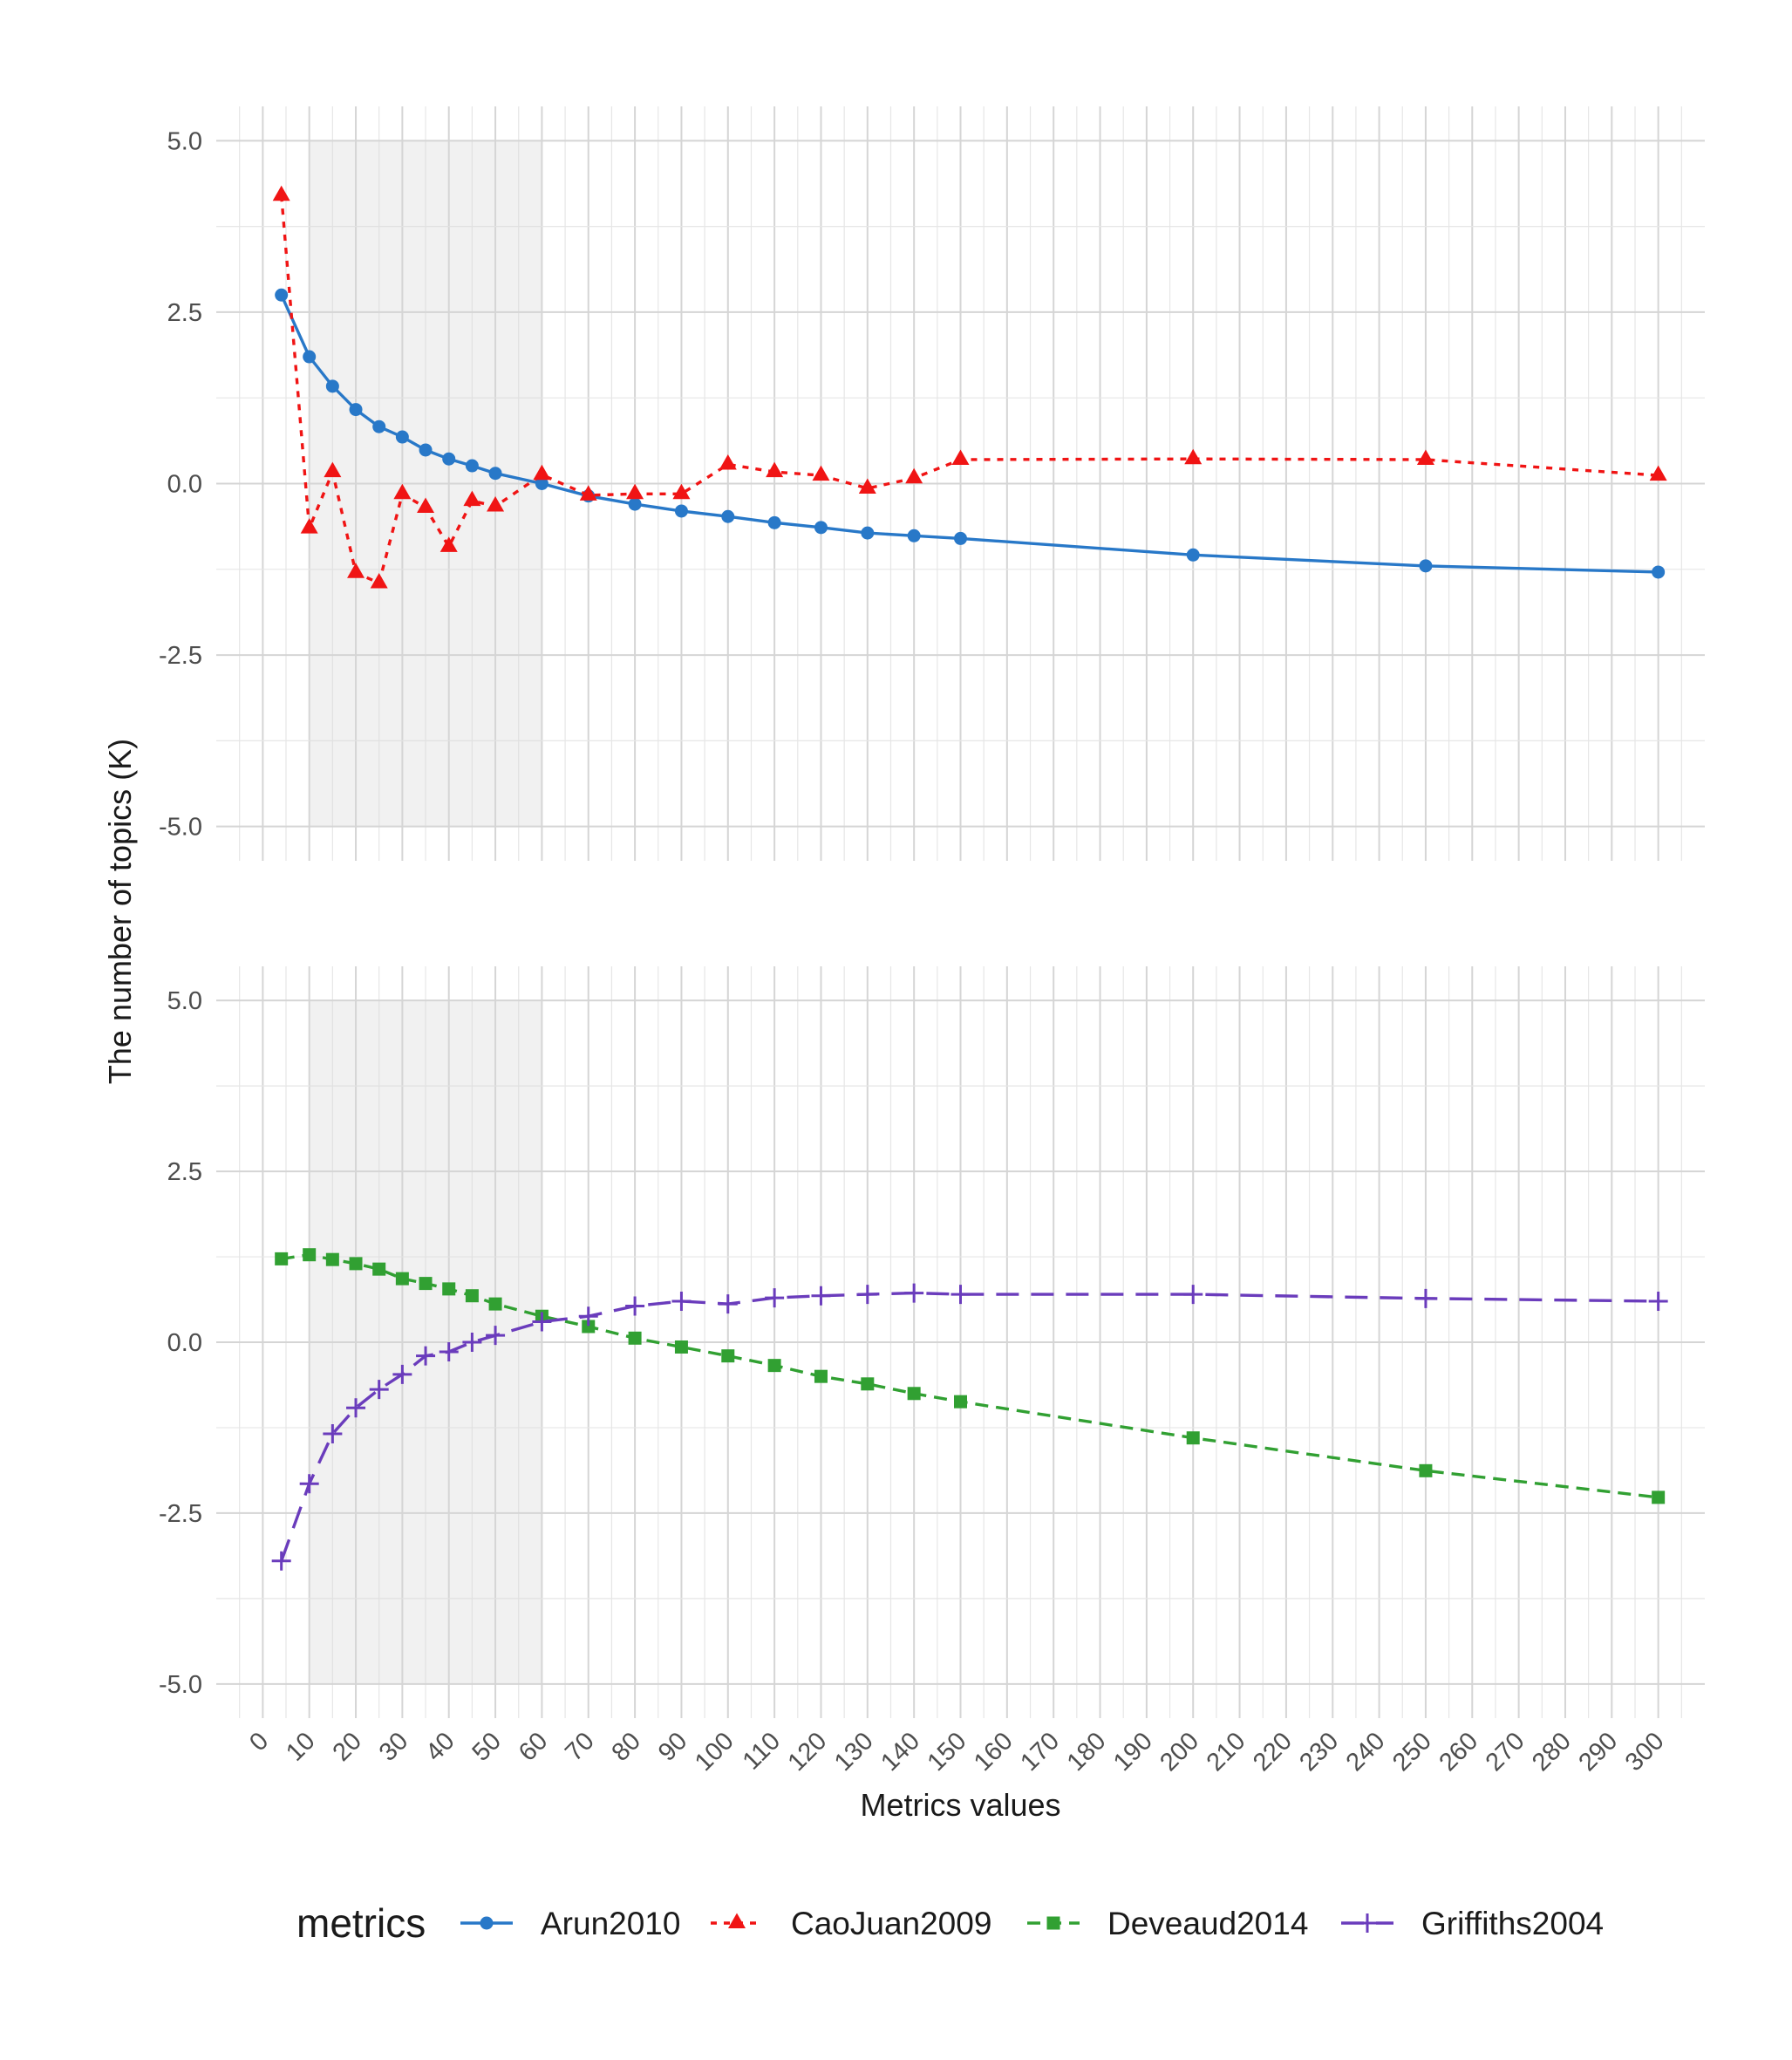 The height and width of the screenshot is (2060, 1792). Describe the element at coordinates (533, 1746) in the screenshot. I see `x-tick-label: 60` at that location.